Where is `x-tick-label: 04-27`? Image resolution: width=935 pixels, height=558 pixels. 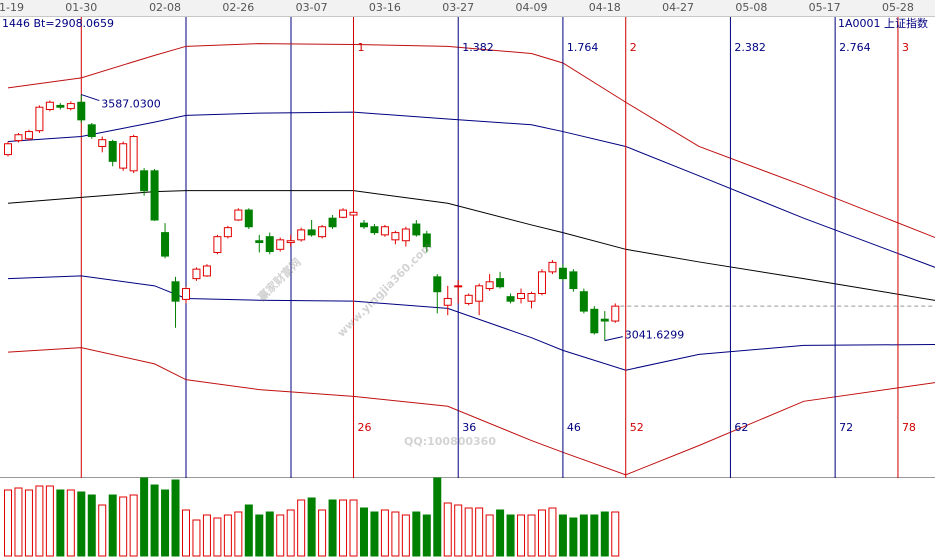 x-tick-label: 04-27 is located at coordinates (678, 7).